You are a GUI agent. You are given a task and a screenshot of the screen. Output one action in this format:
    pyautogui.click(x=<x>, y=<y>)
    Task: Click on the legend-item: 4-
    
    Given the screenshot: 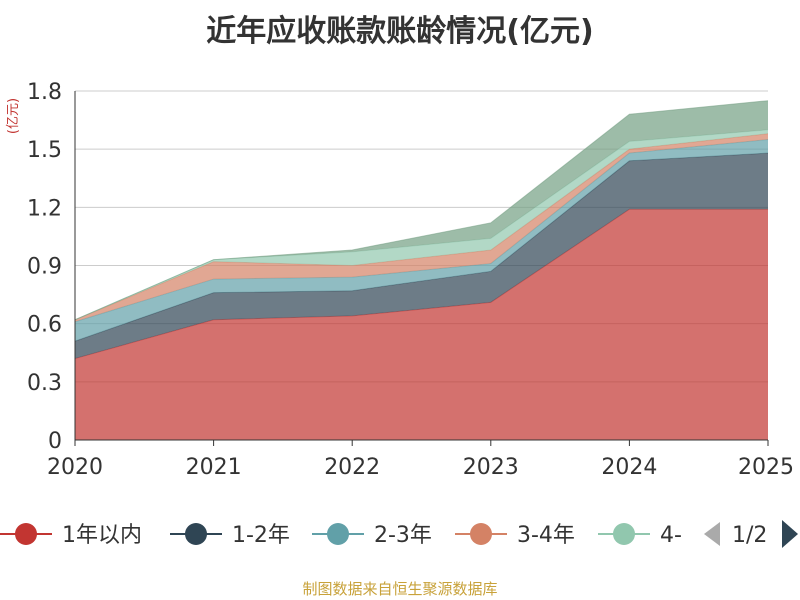 What is the action you would take?
    pyautogui.click(x=640, y=535)
    